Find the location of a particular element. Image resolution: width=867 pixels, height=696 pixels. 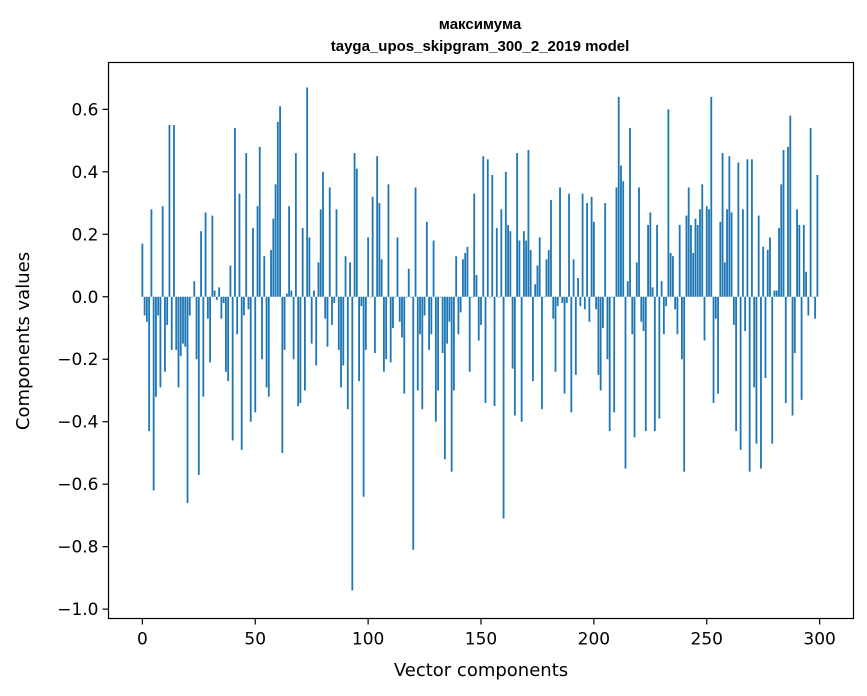

x-tick-label: 0 is located at coordinates (142, 640).